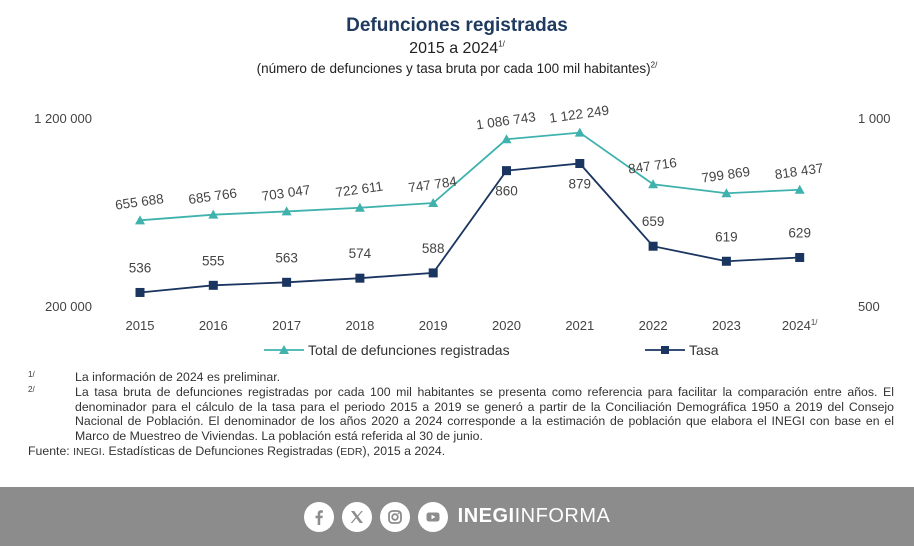  I want to click on source-abbr: EDR, so click(351, 451).